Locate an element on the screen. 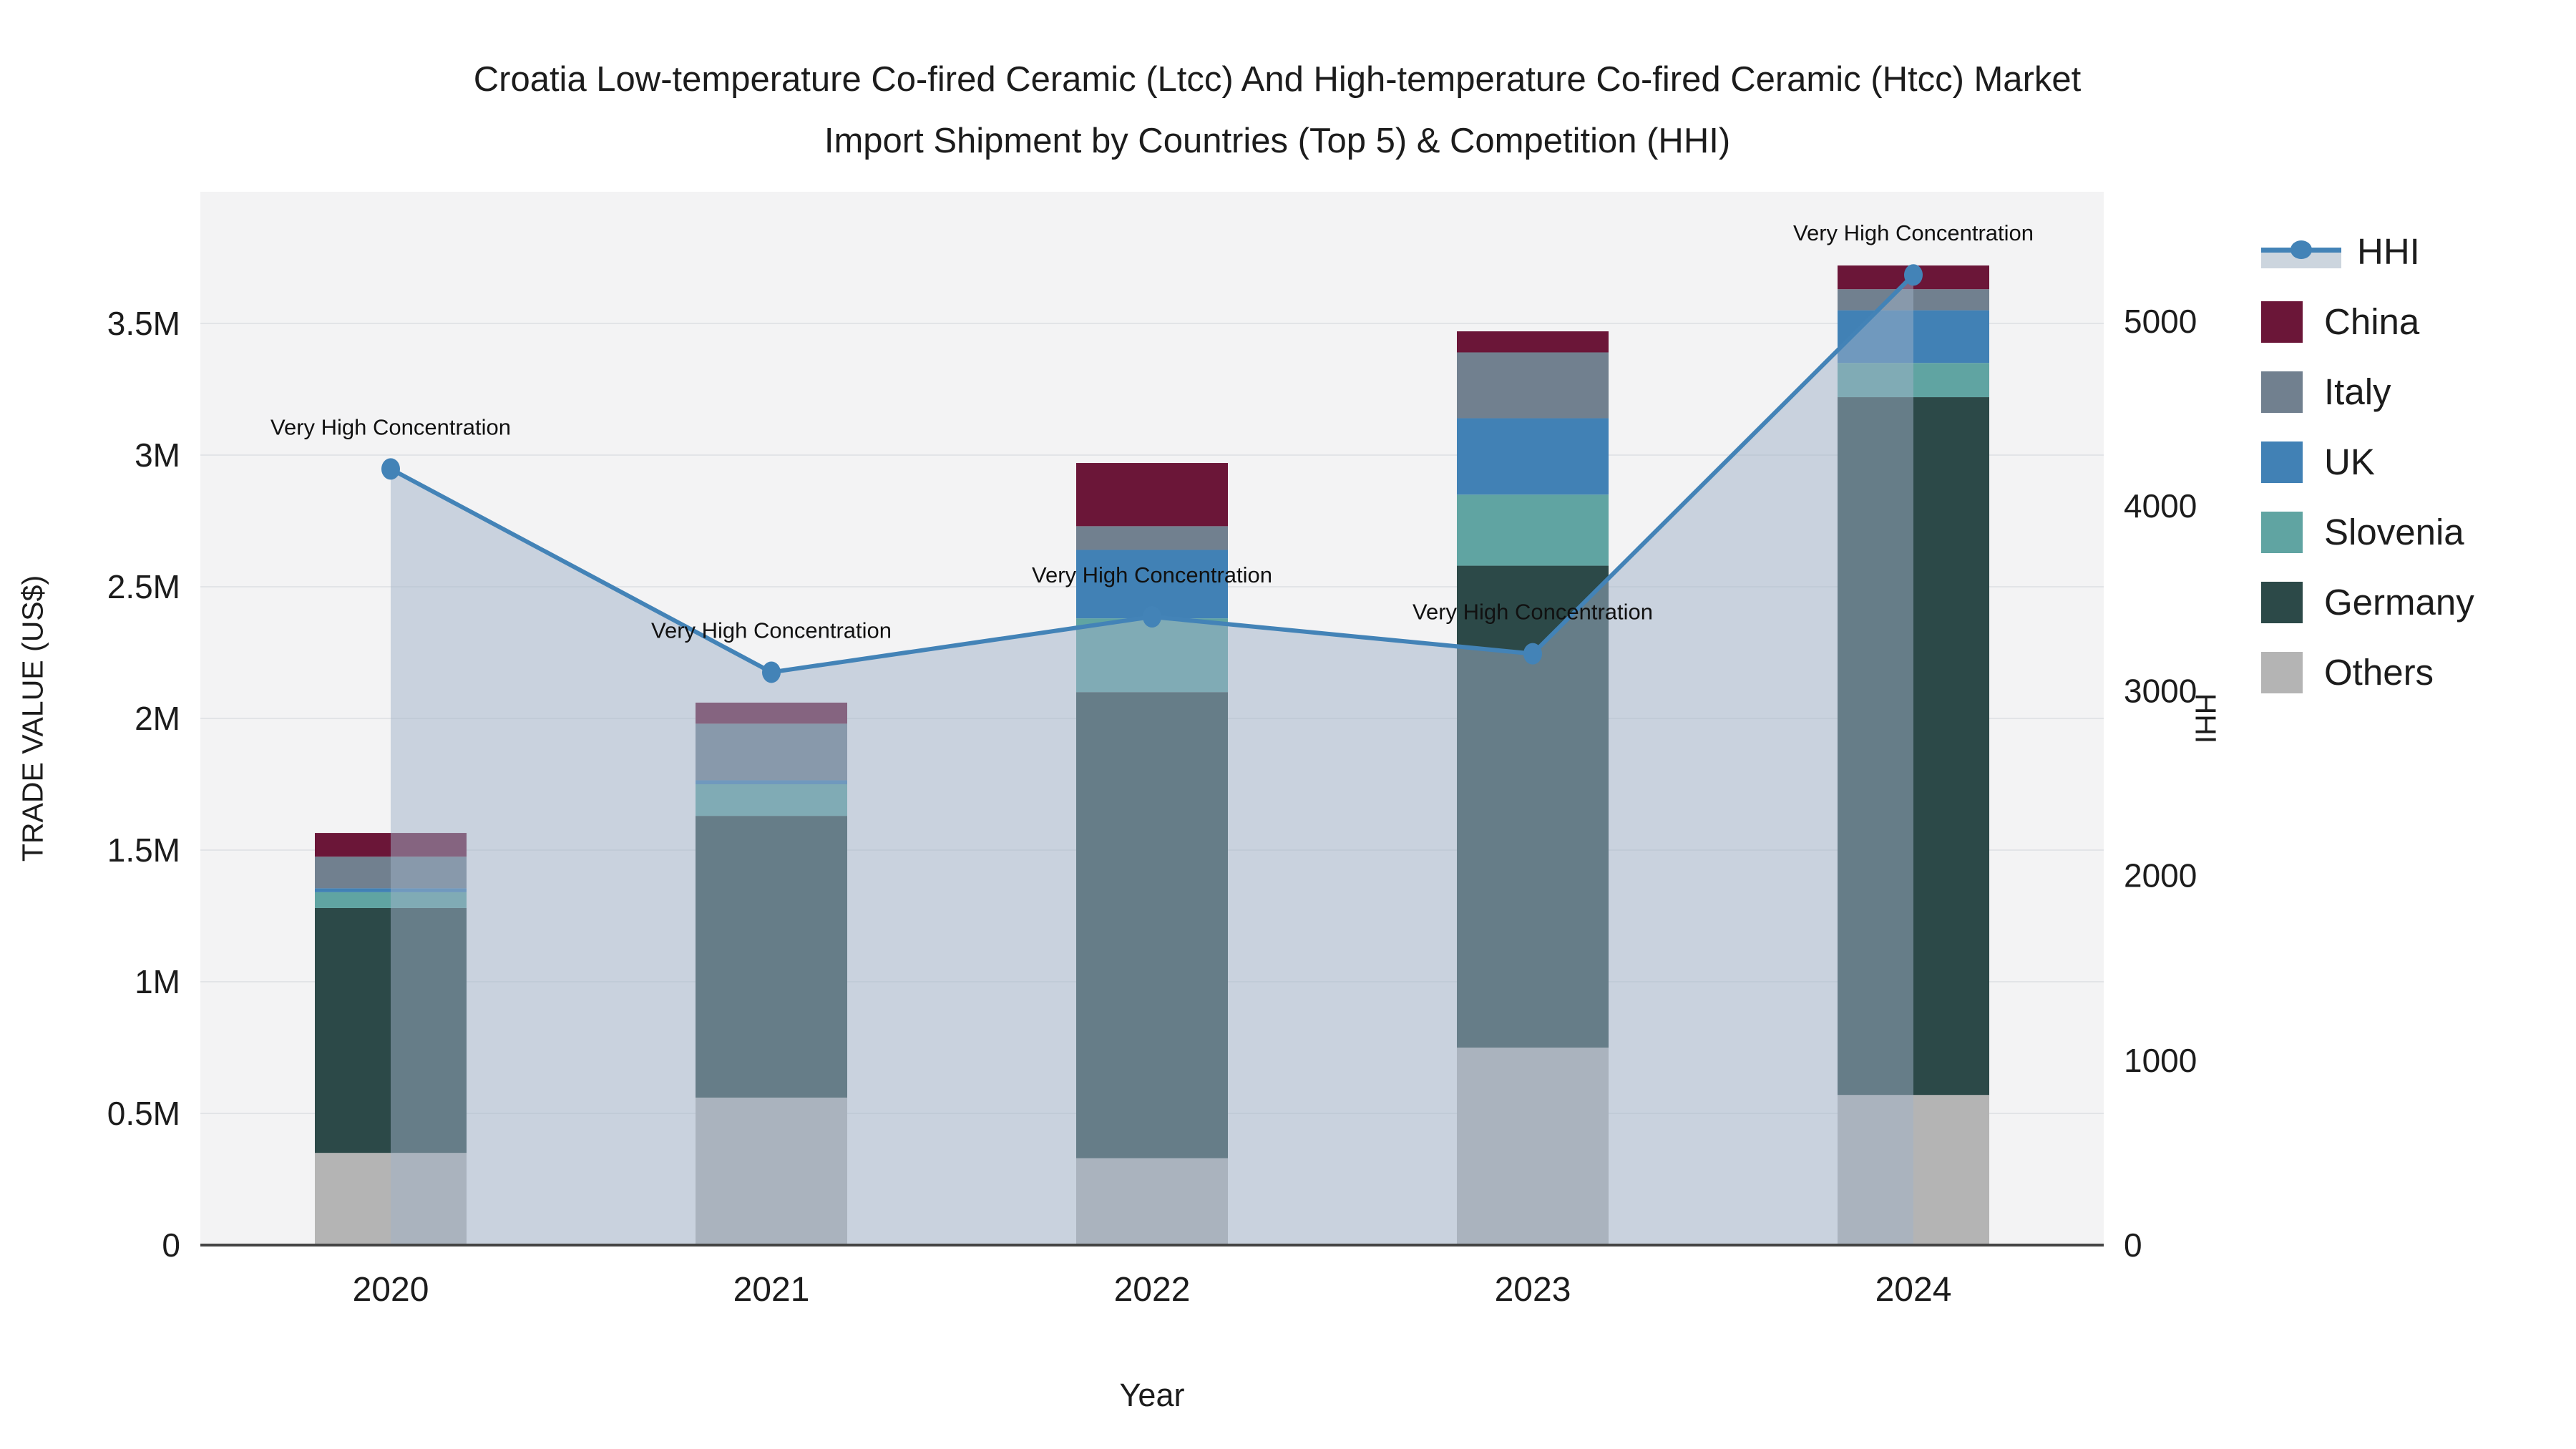  bar-segment-italy-2022 is located at coordinates (1152, 538).